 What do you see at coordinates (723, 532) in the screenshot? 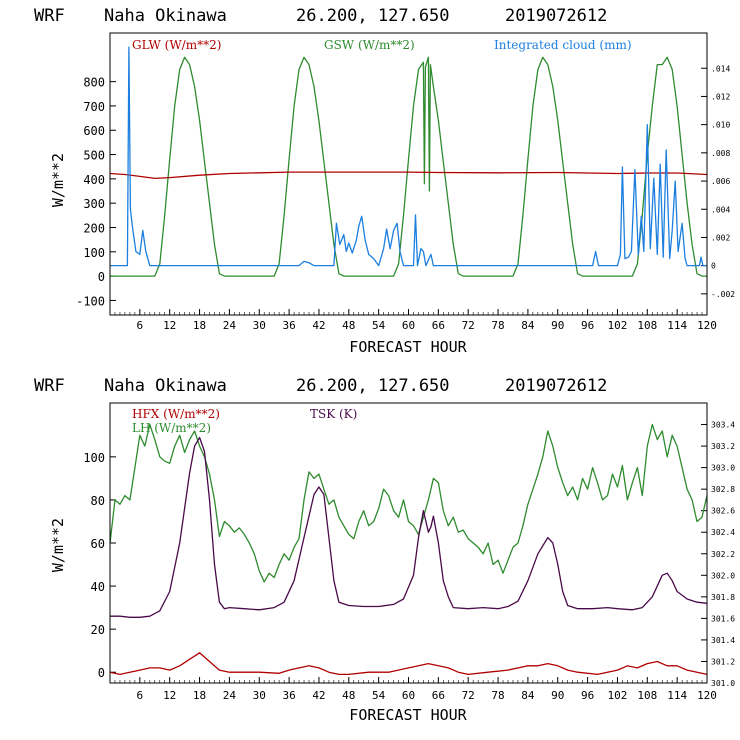
I see `y2-tick-label: 302.4` at bounding box center [723, 532].